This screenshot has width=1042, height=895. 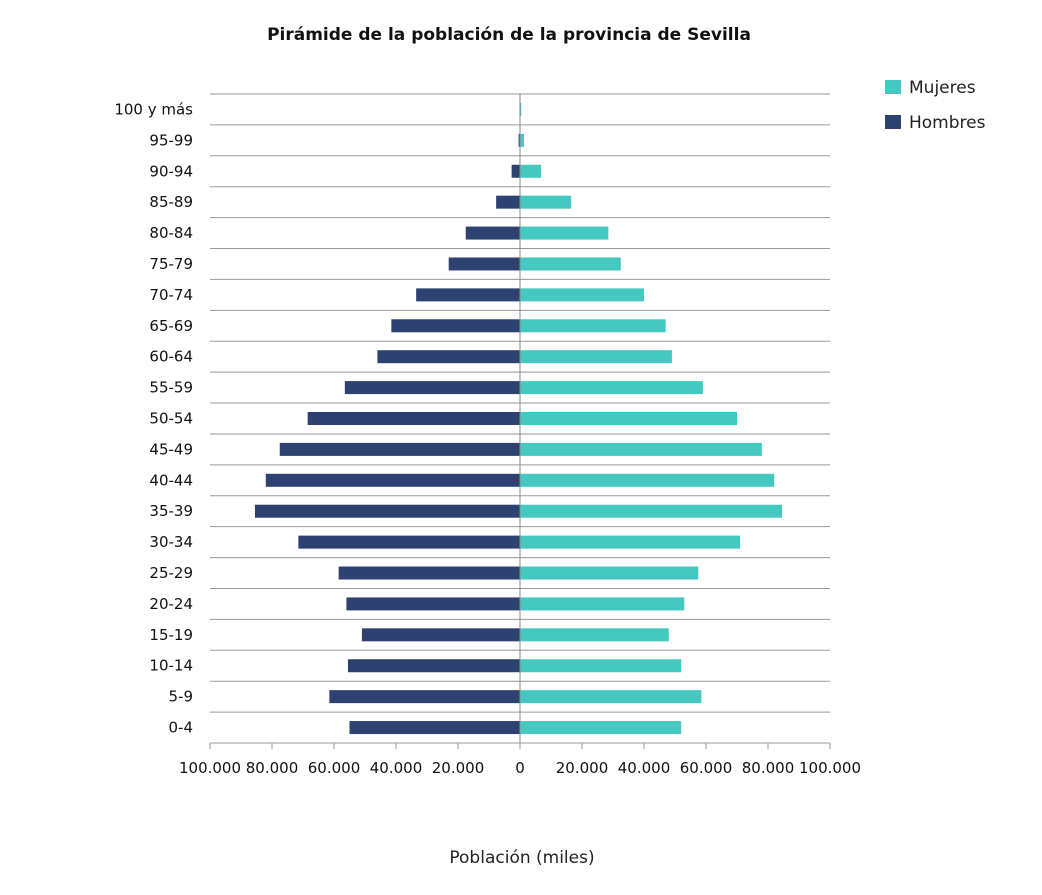 I want to click on category-label: 35-39, so click(x=171, y=511).